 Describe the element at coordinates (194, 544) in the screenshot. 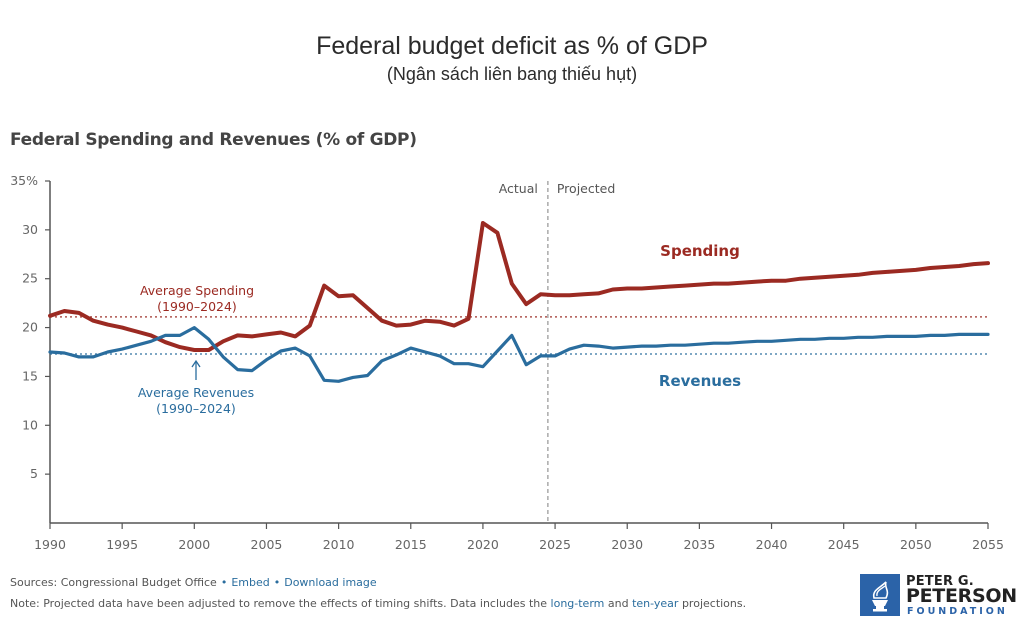

I see `x-tick-label: 2000` at that location.